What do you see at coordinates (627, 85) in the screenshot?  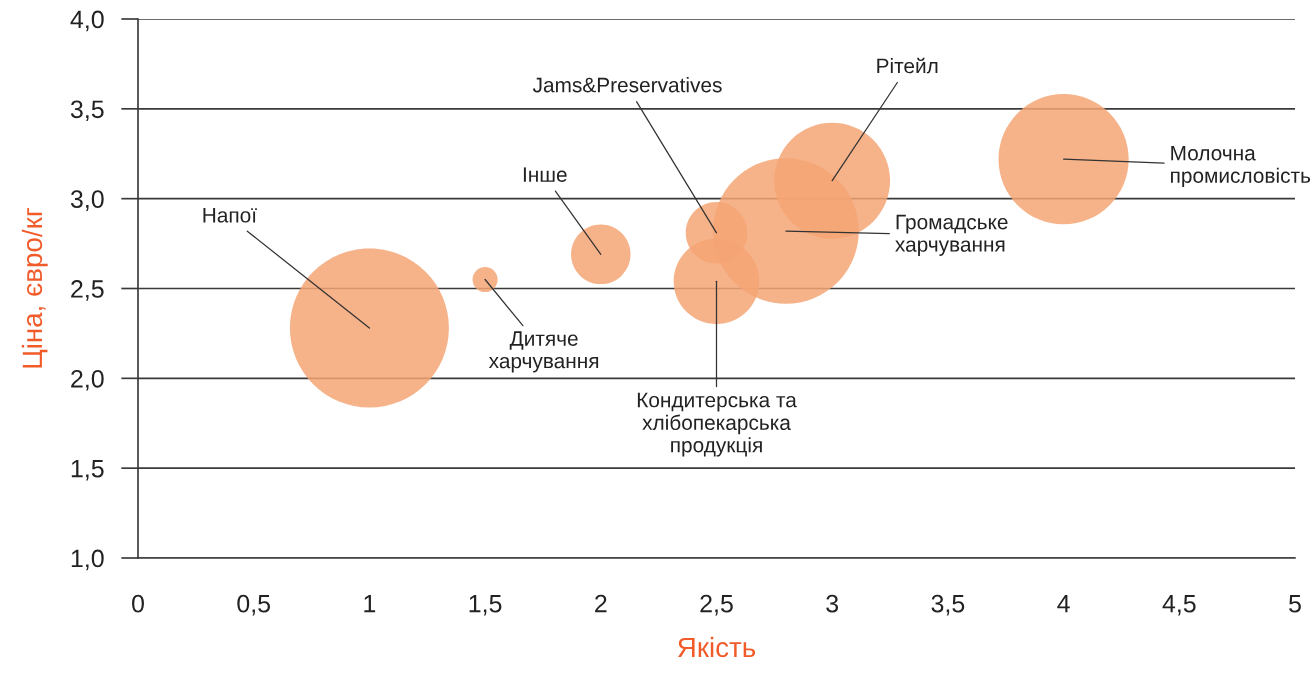 I see `annotation: Jams&Preservatives` at bounding box center [627, 85].